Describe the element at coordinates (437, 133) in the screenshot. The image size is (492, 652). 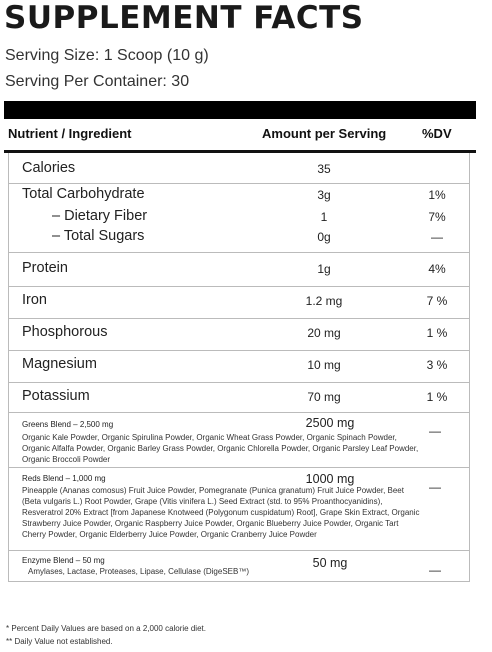
I see `column-header: %DV` at that location.